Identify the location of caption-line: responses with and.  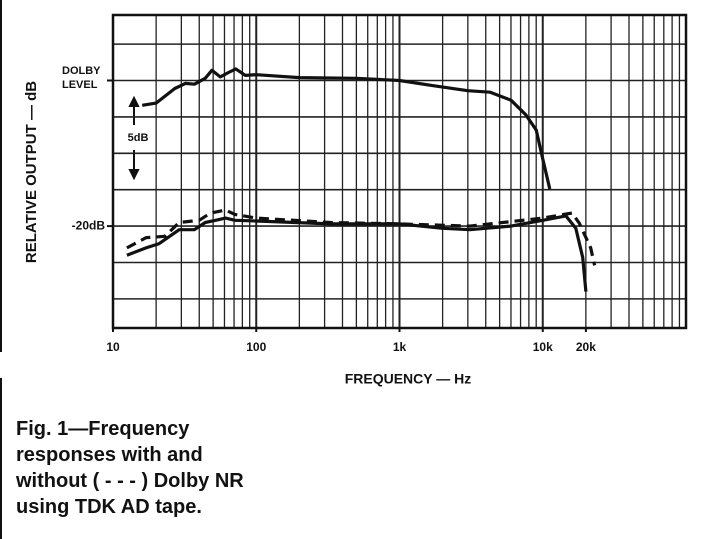
(109, 455).